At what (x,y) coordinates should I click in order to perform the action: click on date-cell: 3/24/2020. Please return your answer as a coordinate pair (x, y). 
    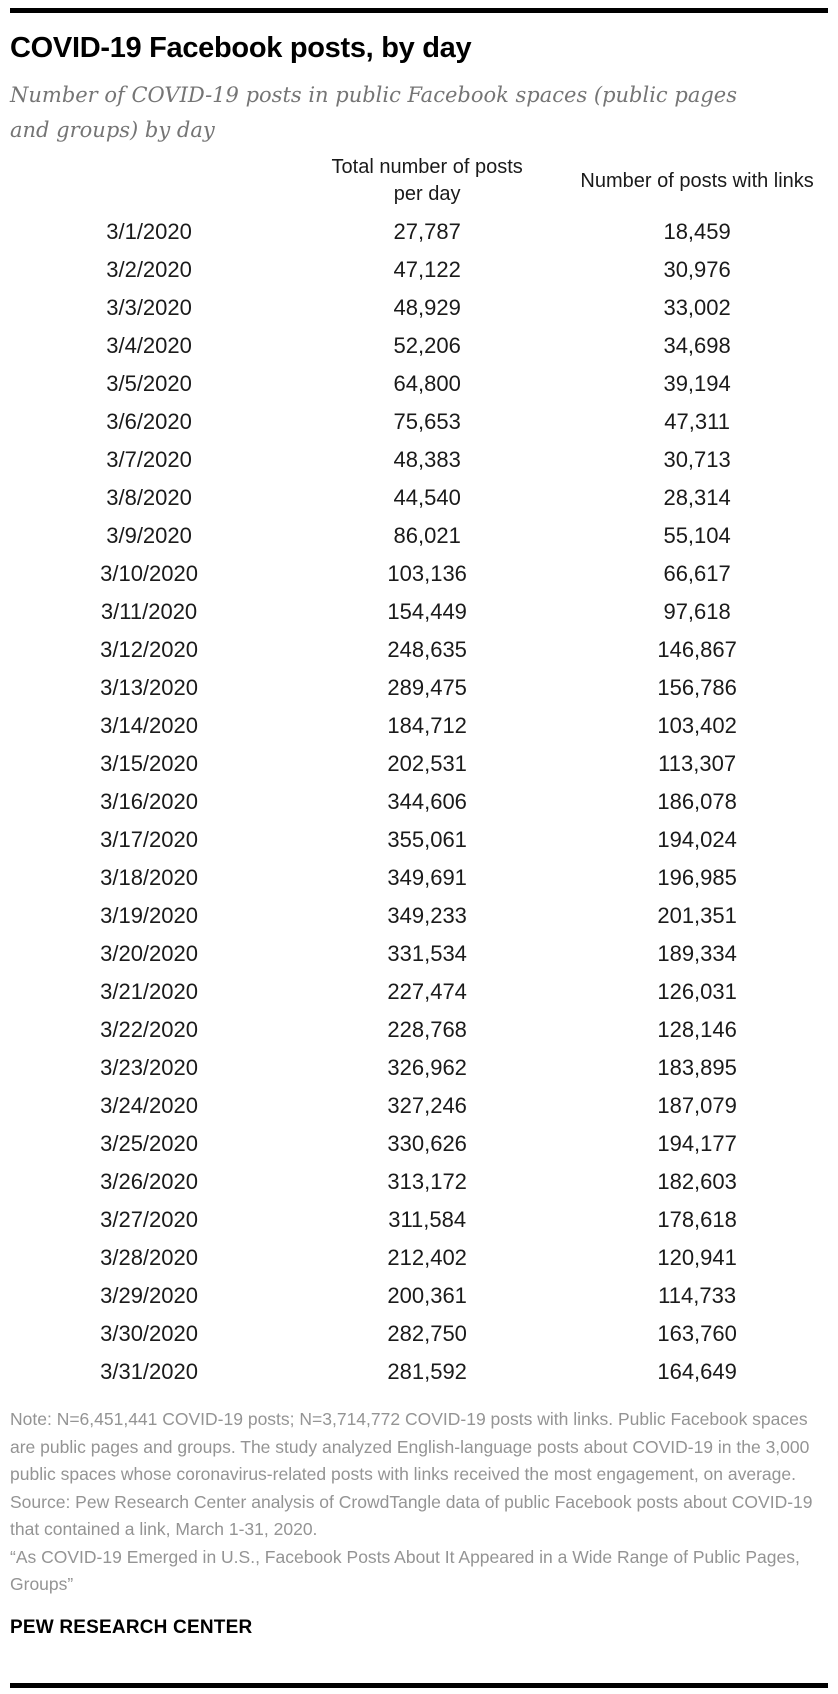
    Looking at the image, I should click on (149, 1105).